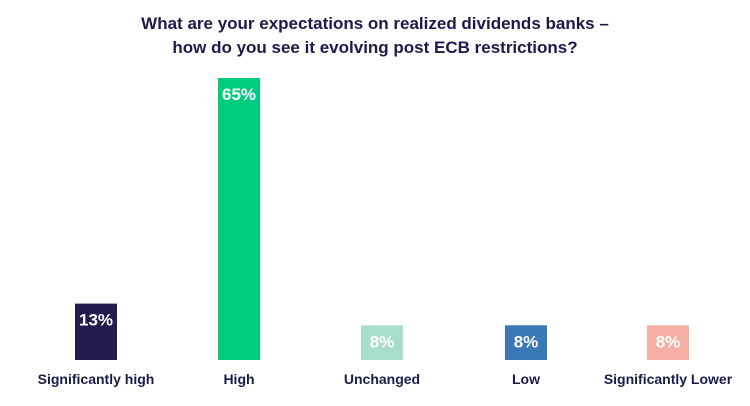 The height and width of the screenshot is (406, 750). What do you see at coordinates (96, 379) in the screenshot?
I see `category-label: Significantly high` at bounding box center [96, 379].